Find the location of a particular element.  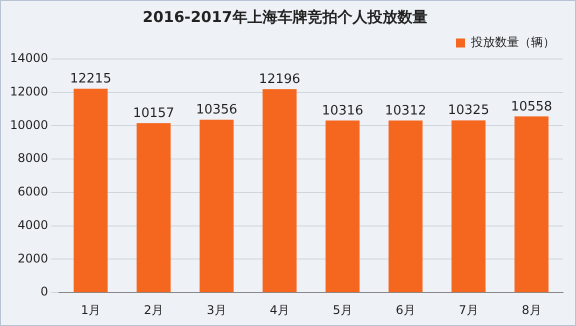

data-label: 10356 is located at coordinates (217, 110).